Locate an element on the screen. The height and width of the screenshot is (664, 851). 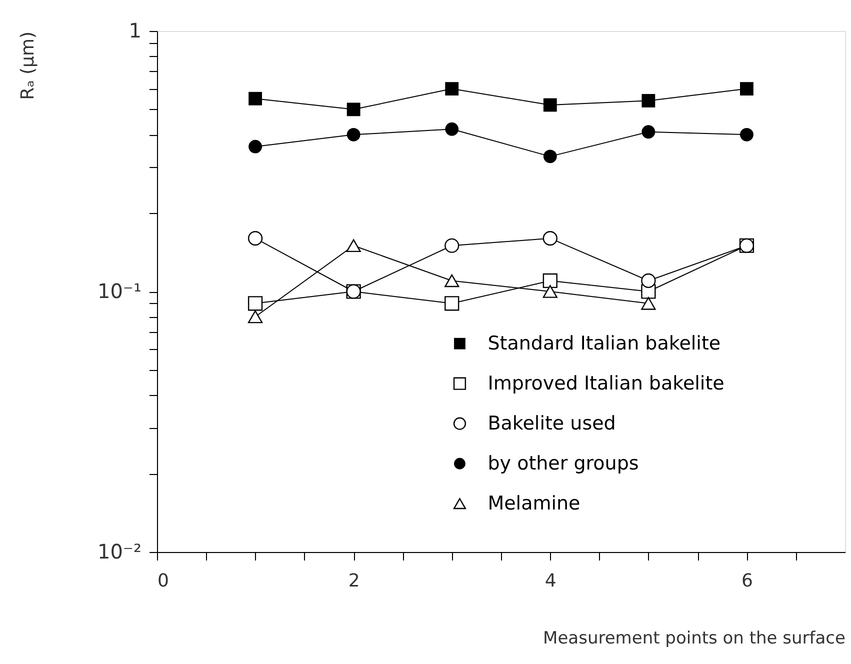
y-tick-label: 10⁻¹ is located at coordinates (119, 291).